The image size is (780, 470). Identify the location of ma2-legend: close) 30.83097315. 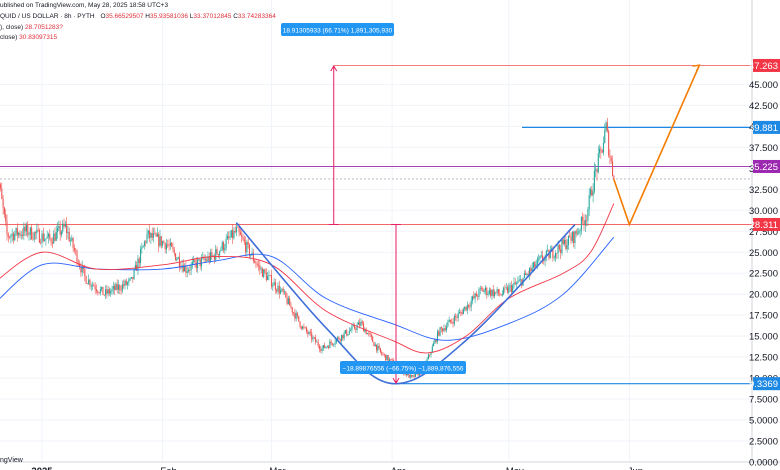
(28, 37).